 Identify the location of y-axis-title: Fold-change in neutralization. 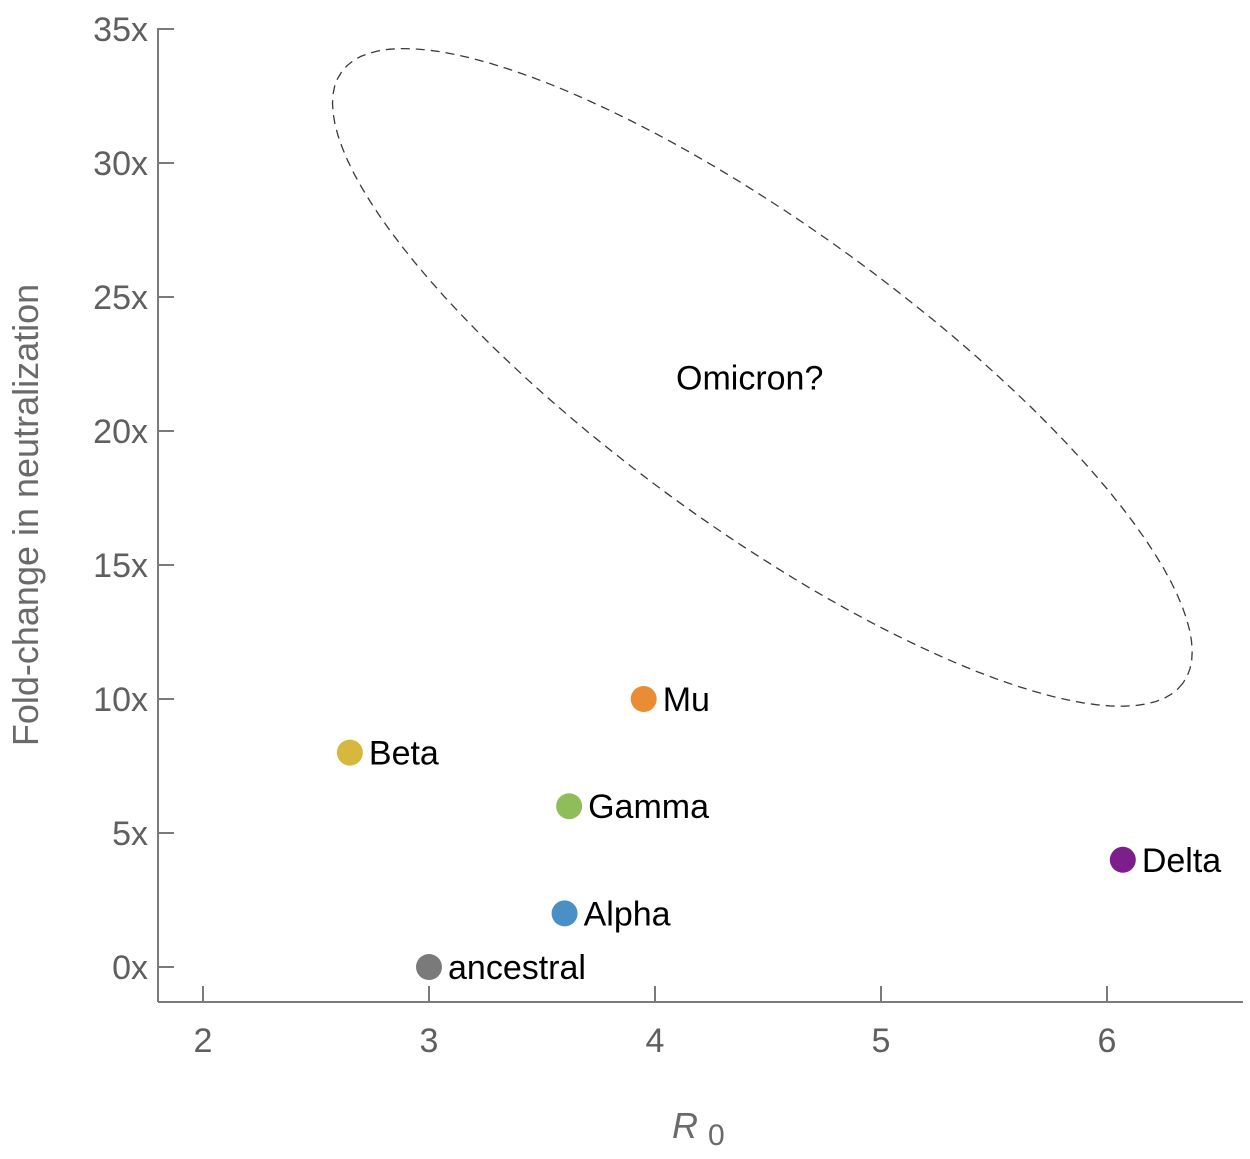
(25, 515).